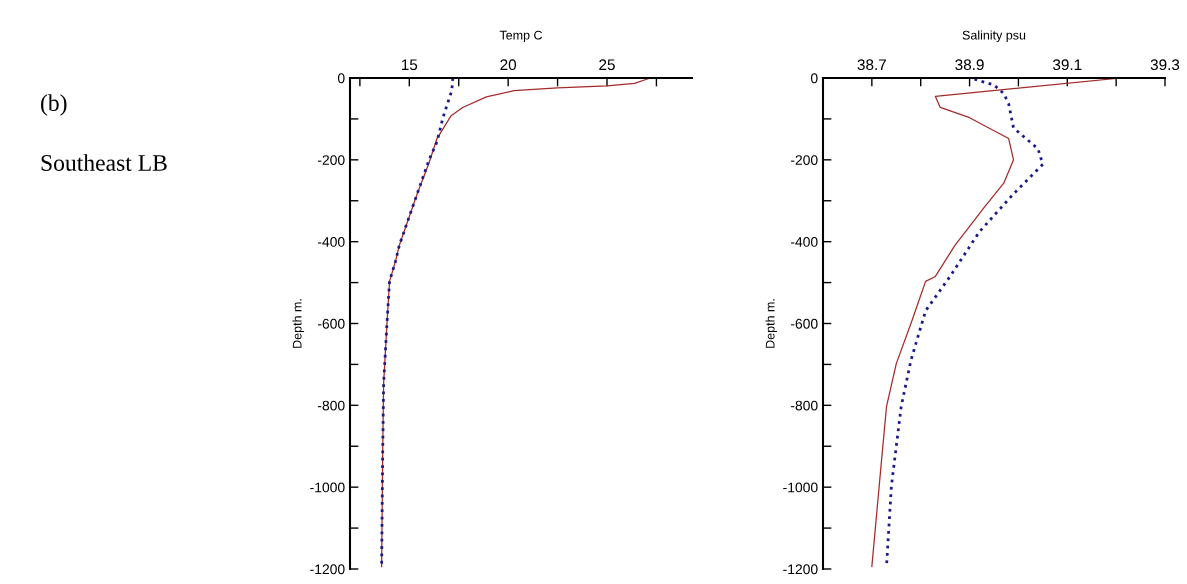 The width and height of the screenshot is (1187, 584). Describe the element at coordinates (104, 162) in the screenshot. I see `text: Southeast LB` at that location.